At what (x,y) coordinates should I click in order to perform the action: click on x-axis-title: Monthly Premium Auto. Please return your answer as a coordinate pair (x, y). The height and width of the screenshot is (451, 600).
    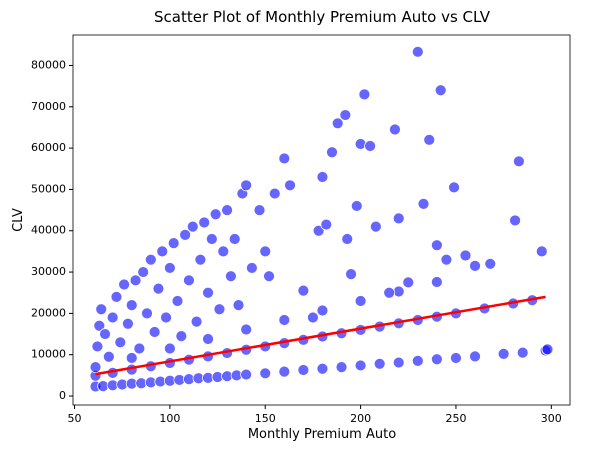
    Looking at the image, I should click on (322, 434).